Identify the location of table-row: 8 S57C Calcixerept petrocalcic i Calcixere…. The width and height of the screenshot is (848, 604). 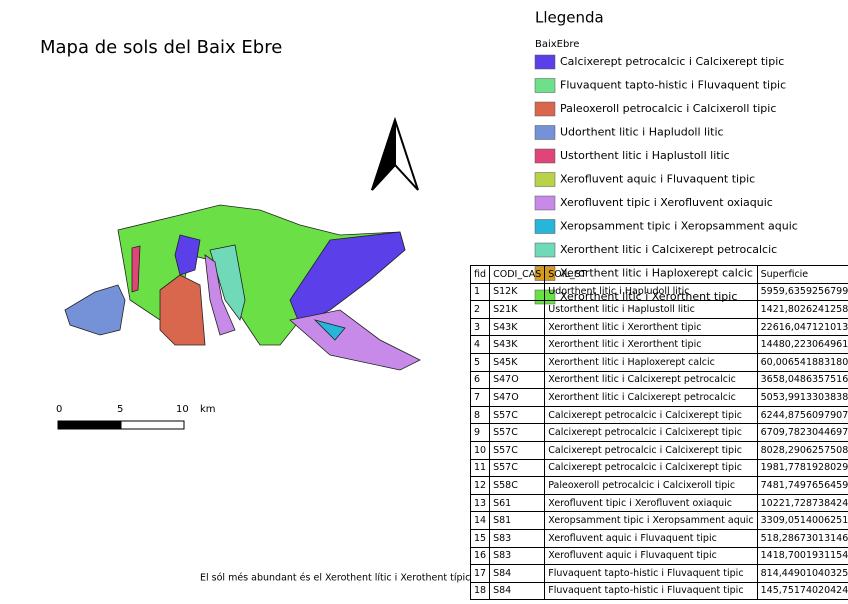
(658, 415).